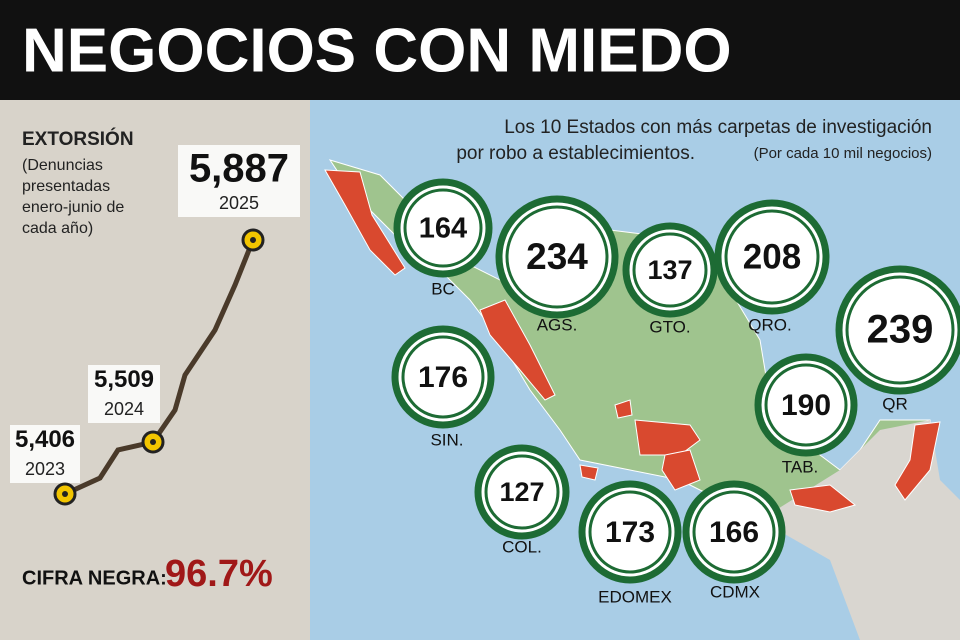 The width and height of the screenshot is (960, 640). What do you see at coordinates (575, 153) in the screenshot?
I see `map-subtitle: por robo a establecimientos.` at bounding box center [575, 153].